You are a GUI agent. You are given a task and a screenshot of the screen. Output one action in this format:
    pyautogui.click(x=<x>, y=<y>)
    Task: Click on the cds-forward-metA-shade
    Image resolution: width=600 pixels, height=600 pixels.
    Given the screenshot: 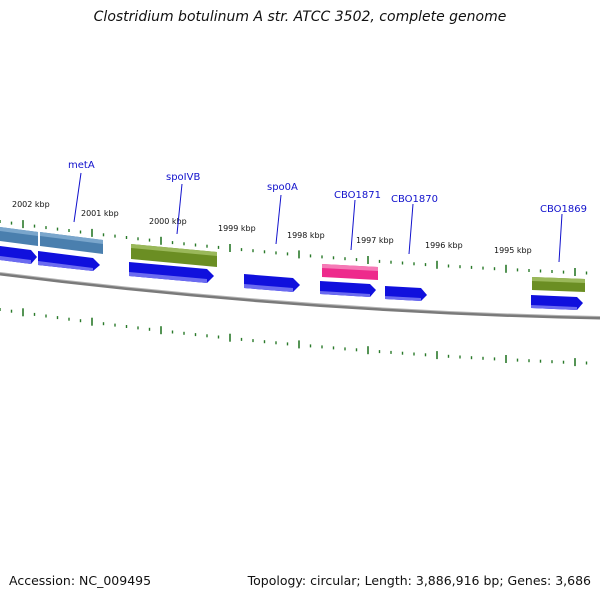 What is the action you would take?
    pyautogui.click(x=65, y=266)
    